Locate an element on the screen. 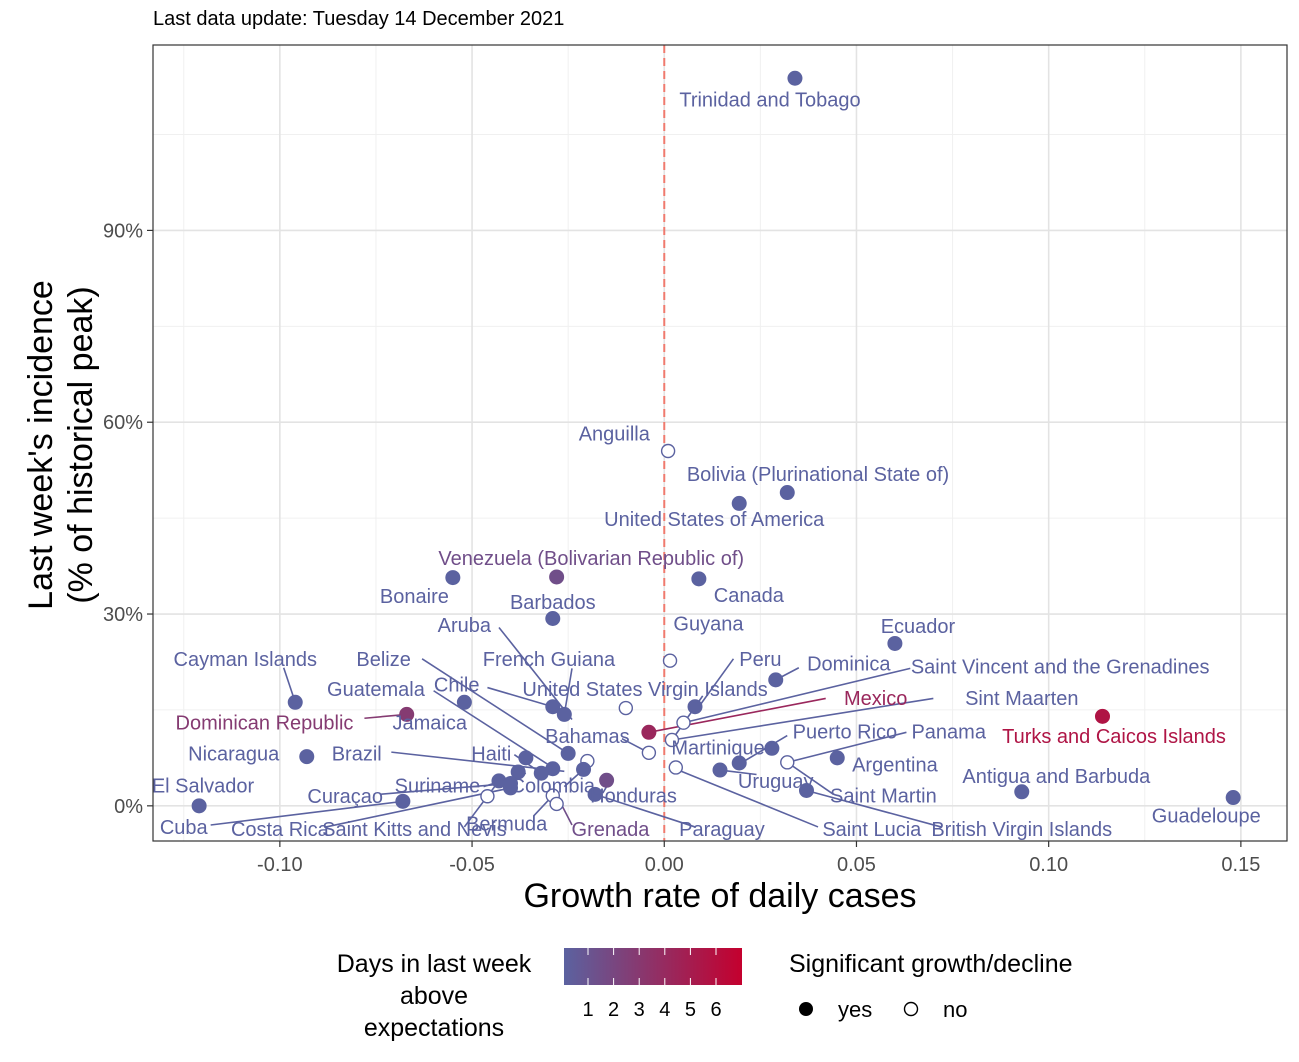  point-bahamas is located at coordinates (649, 752).